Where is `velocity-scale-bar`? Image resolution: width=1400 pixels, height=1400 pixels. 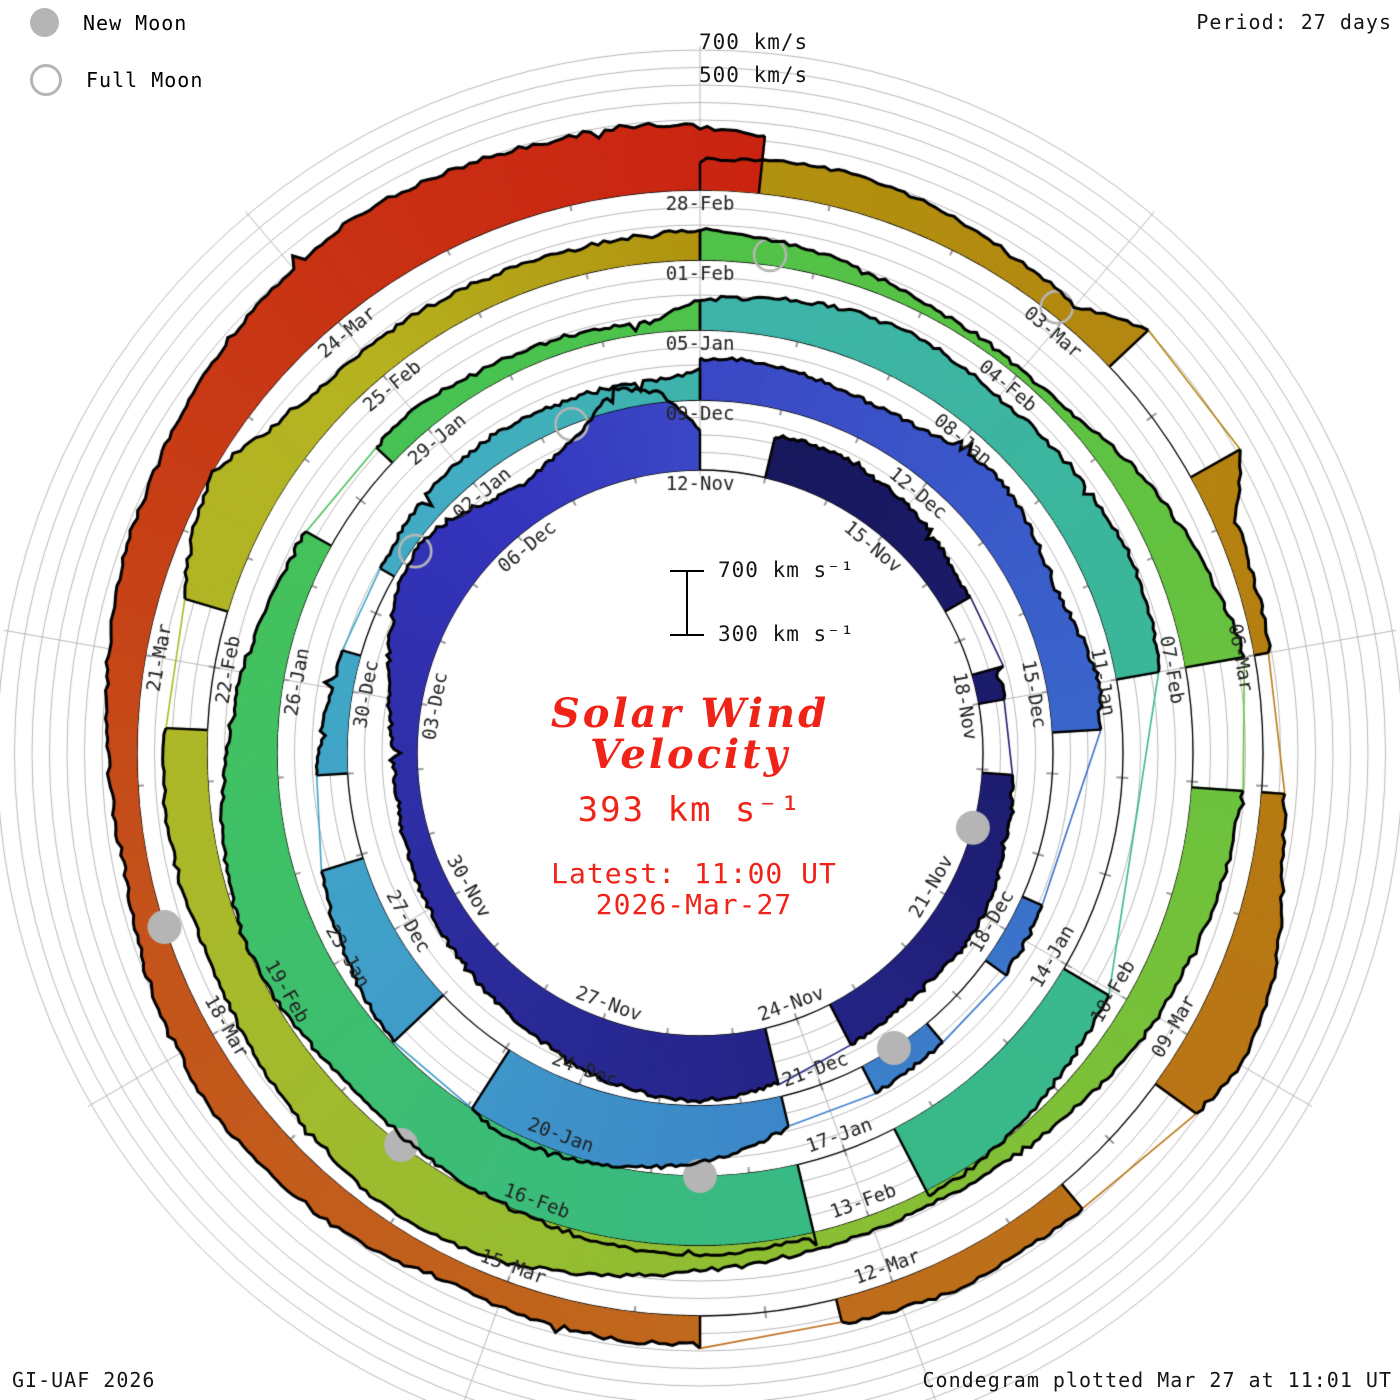
velocity-scale-bar is located at coordinates (688, 604).